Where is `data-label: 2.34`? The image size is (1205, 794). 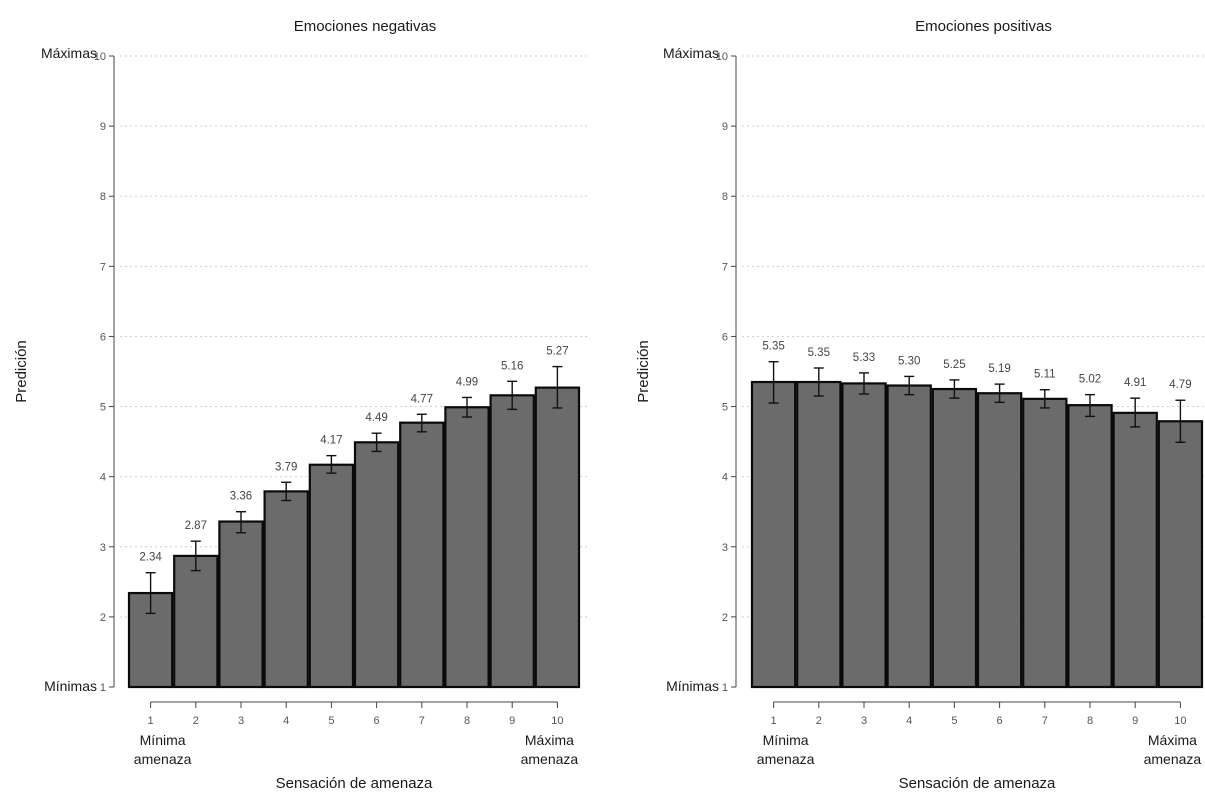 data-label: 2.34 is located at coordinates (150, 558).